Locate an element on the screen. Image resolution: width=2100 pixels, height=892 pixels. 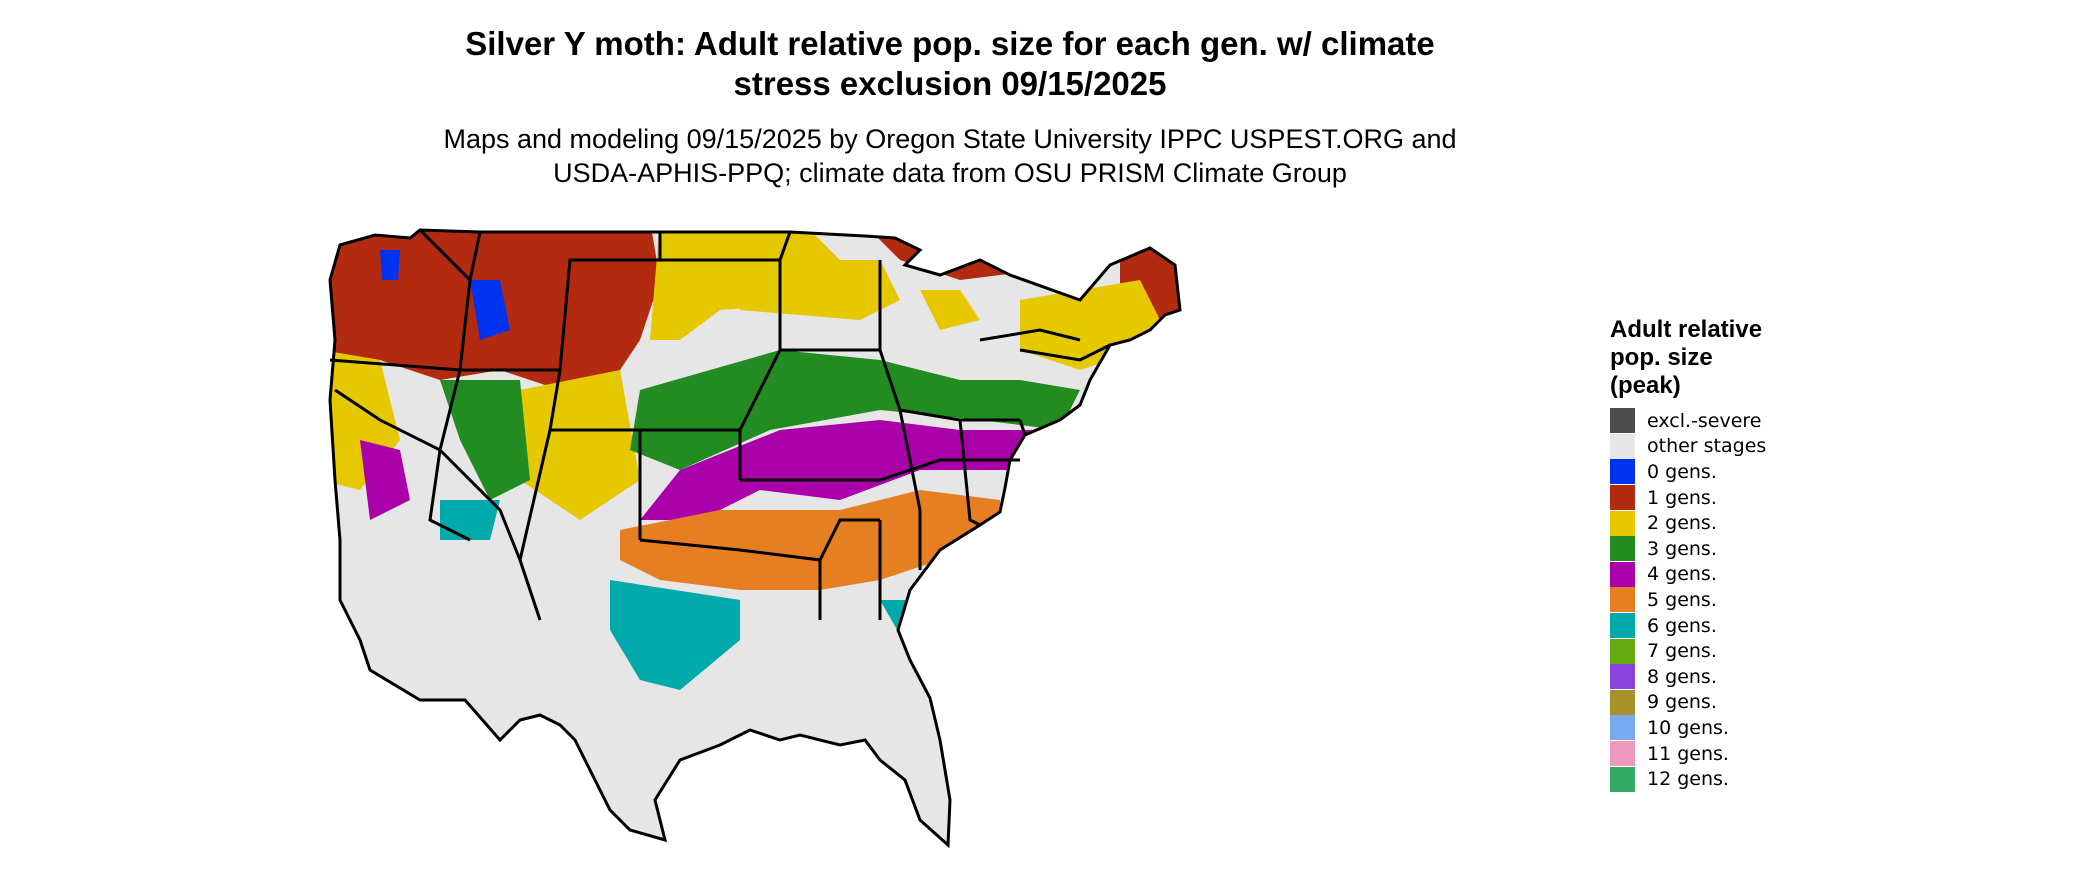
legend-label: 12 gens. is located at coordinates (1688, 779).